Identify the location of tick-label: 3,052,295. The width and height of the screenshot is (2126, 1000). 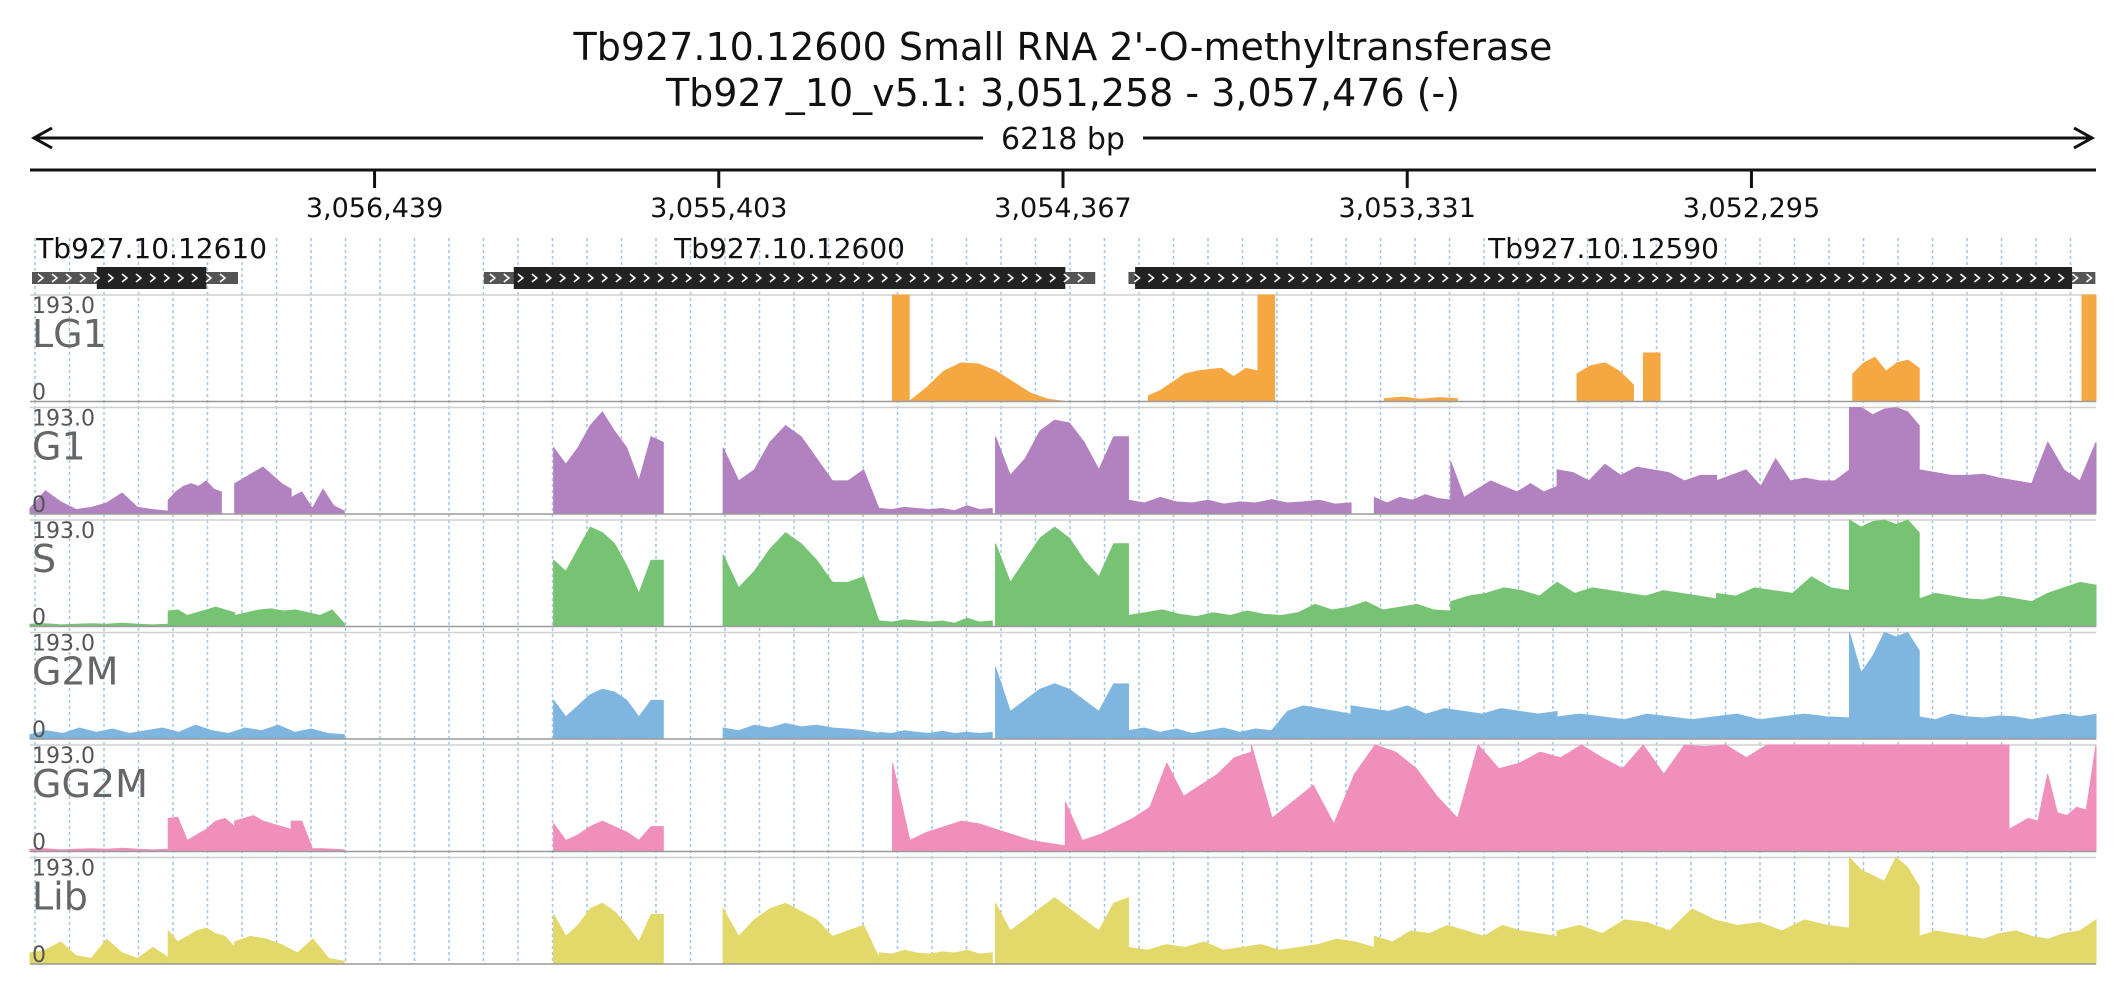
(1751, 208).